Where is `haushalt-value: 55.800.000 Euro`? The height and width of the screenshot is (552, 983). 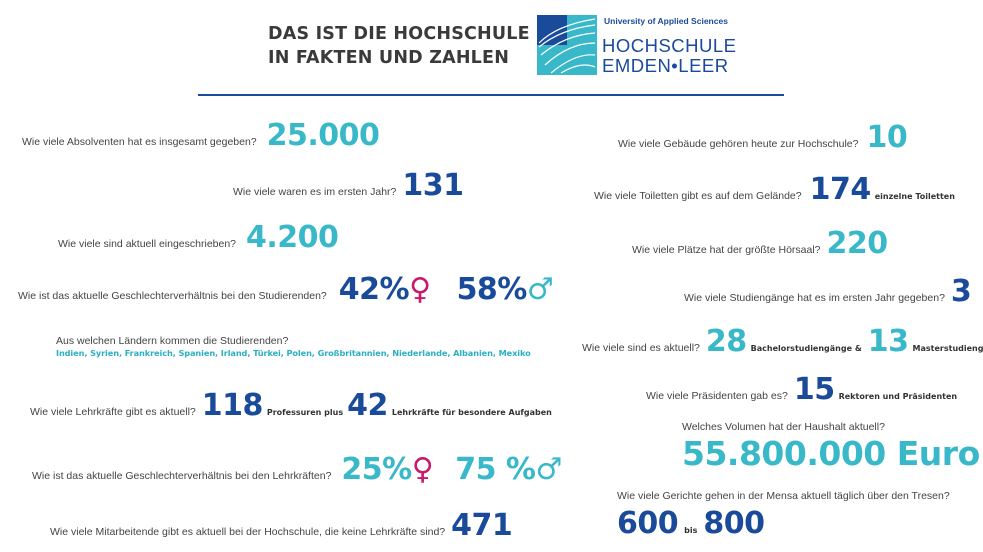 haushalt-value: 55.800.000 Euro is located at coordinates (831, 453).